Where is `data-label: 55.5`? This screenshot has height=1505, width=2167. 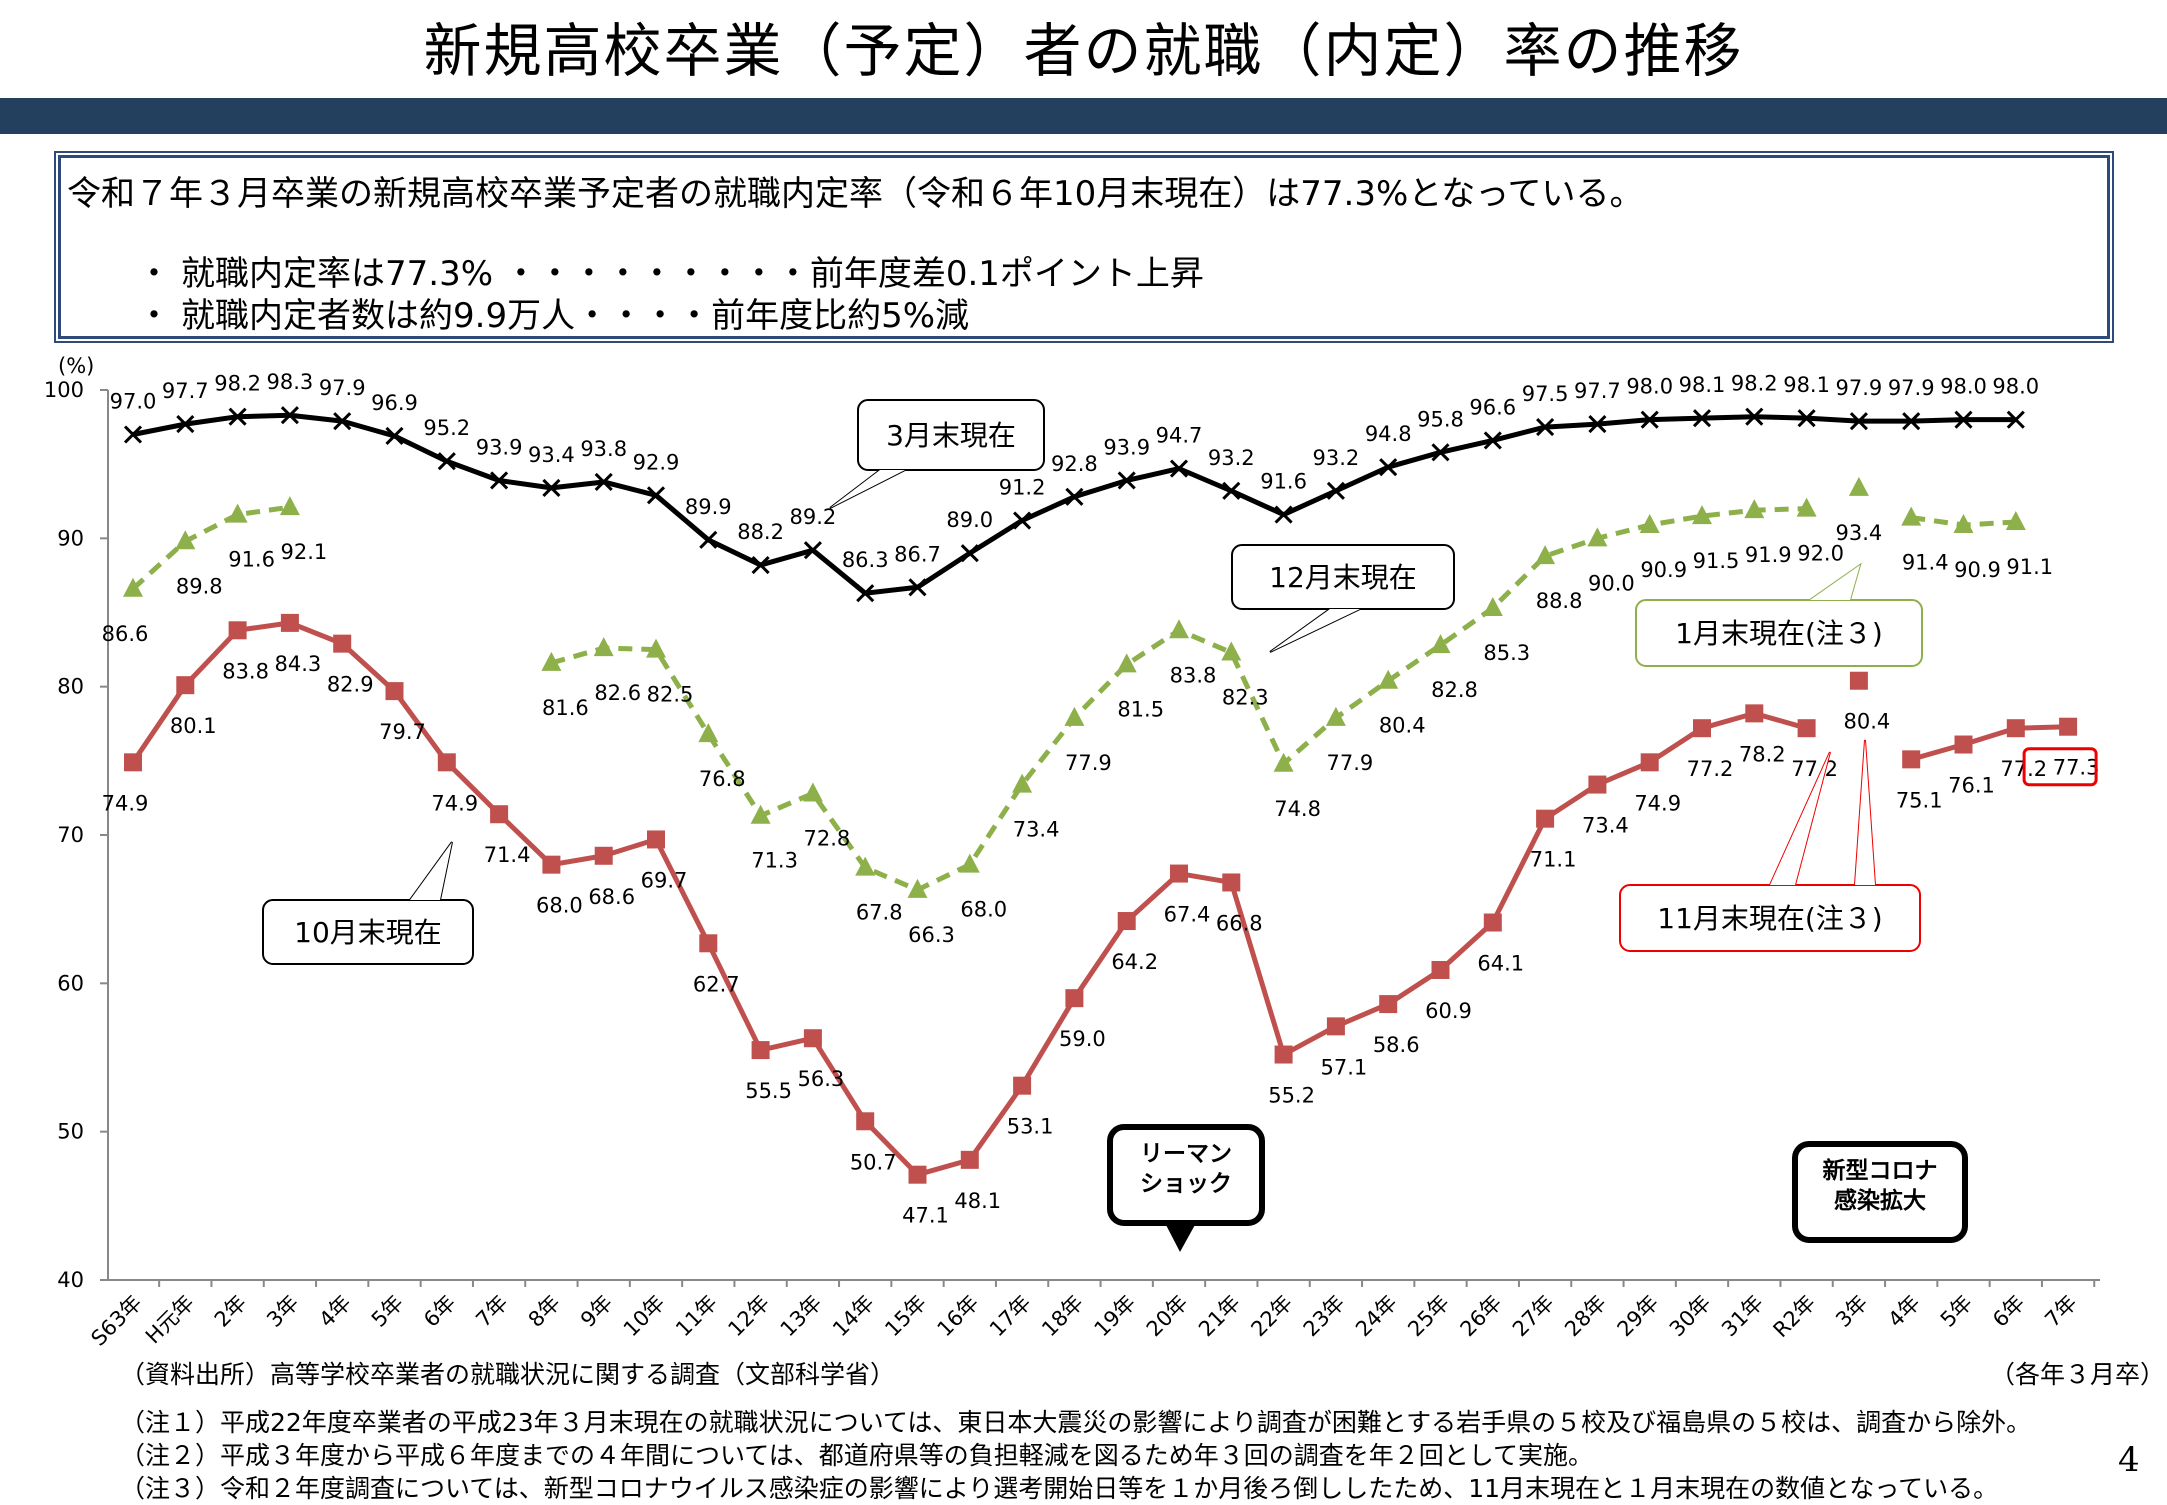
data-label: 55.5 is located at coordinates (768, 1091).